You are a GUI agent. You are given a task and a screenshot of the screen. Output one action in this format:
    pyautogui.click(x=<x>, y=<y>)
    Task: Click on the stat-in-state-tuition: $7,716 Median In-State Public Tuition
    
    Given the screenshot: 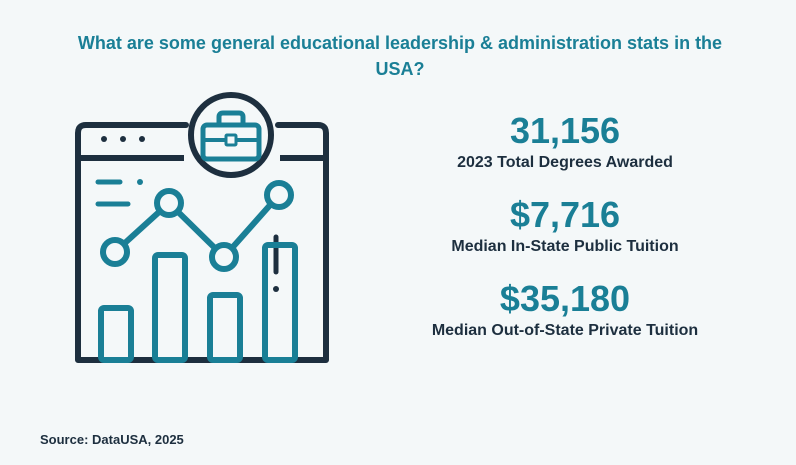 What is the action you would take?
    pyautogui.click(x=565, y=227)
    